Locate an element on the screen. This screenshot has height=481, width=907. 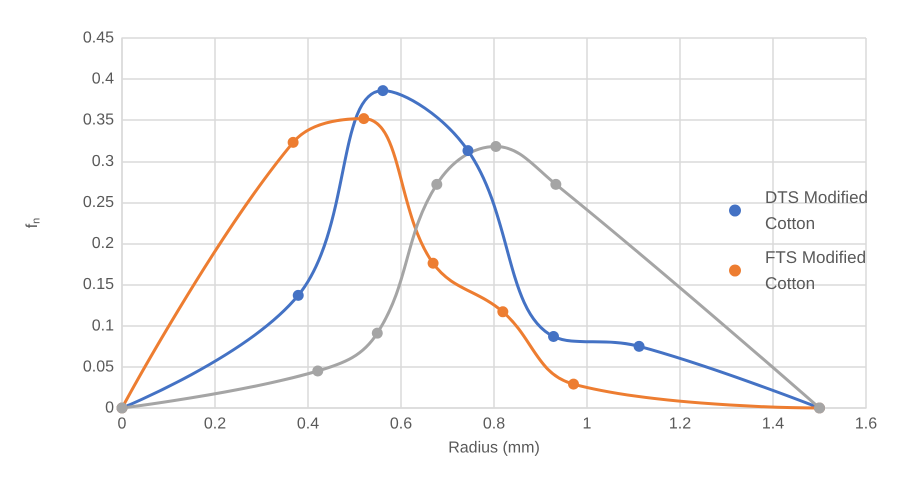
legend-label: DTS Modified Cotton is located at coordinates (819, 210).